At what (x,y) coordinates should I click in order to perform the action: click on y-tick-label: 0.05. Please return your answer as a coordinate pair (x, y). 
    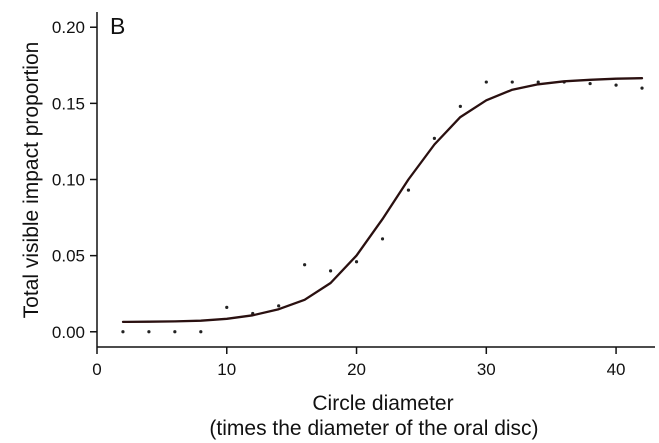
    Looking at the image, I should click on (68, 256).